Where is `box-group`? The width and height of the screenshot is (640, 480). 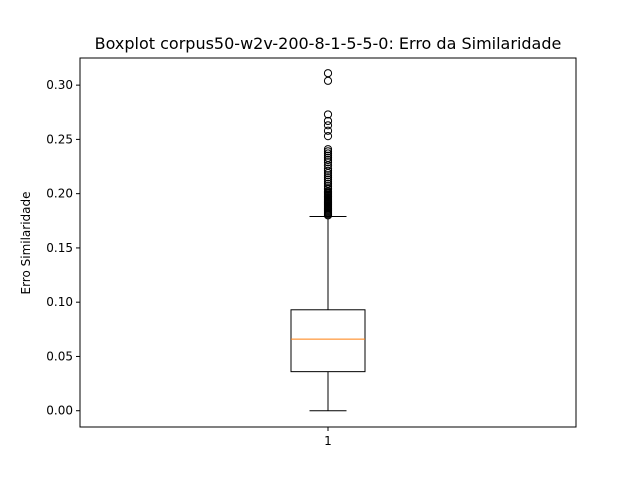 box-group is located at coordinates (328, 240).